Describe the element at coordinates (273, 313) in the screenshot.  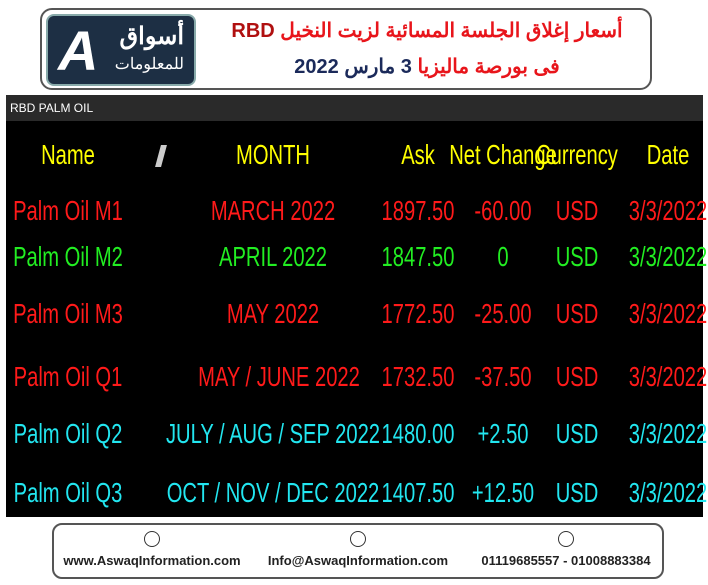
I see `table-cell: MAY 2022` at that location.